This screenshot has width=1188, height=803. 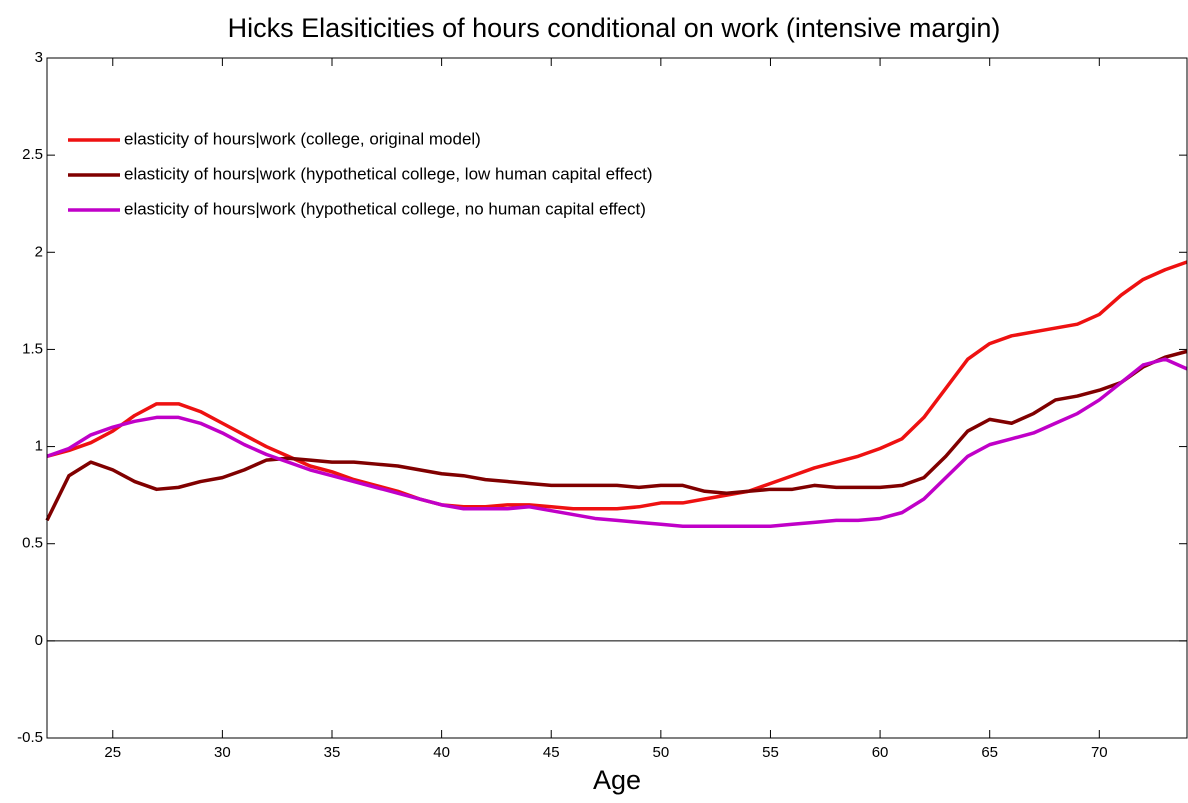 What do you see at coordinates (770, 752) in the screenshot?
I see `x-tick-label: 55` at bounding box center [770, 752].